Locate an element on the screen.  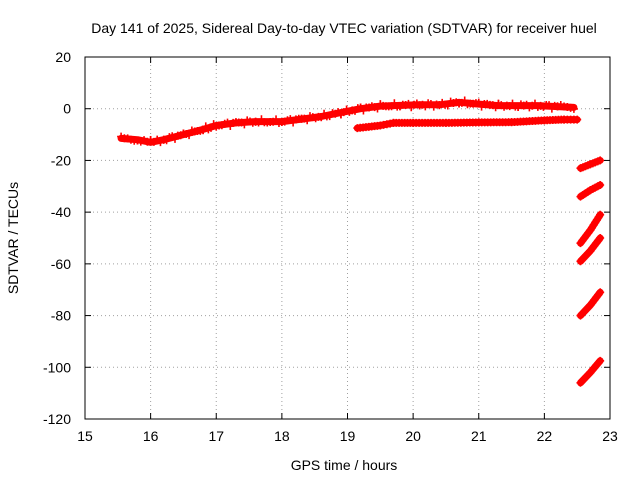
y-tick-label: -60 is located at coordinates (61, 264).